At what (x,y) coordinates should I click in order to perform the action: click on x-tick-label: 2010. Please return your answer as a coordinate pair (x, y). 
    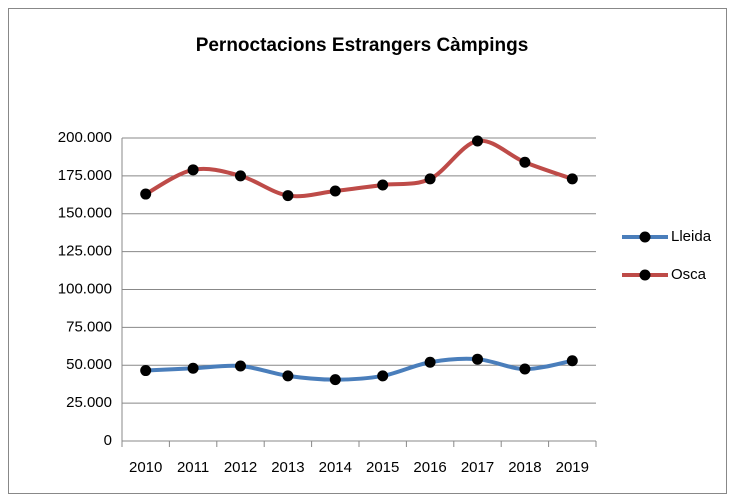
    Looking at the image, I should click on (145, 467).